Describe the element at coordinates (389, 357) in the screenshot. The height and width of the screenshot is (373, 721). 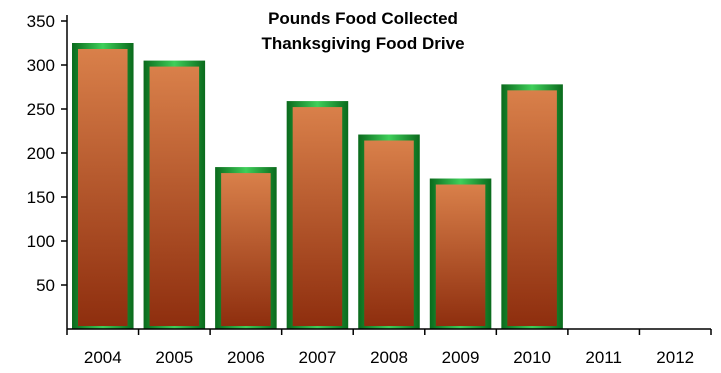
I see `x-tick-label: 2008` at that location.